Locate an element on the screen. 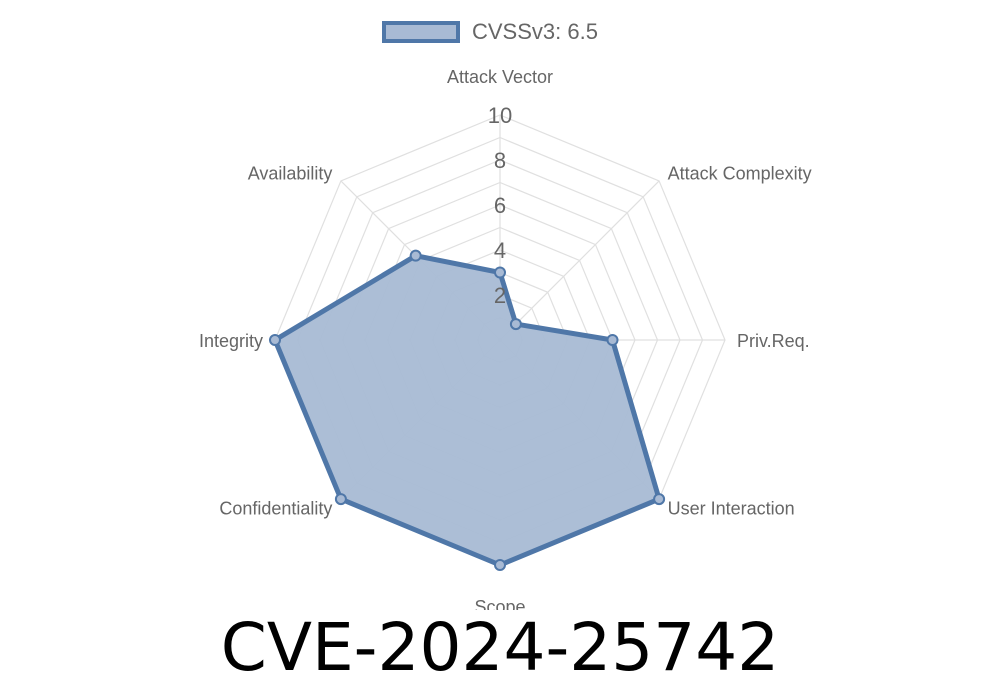  tick-label: 6 is located at coordinates (500, 205).